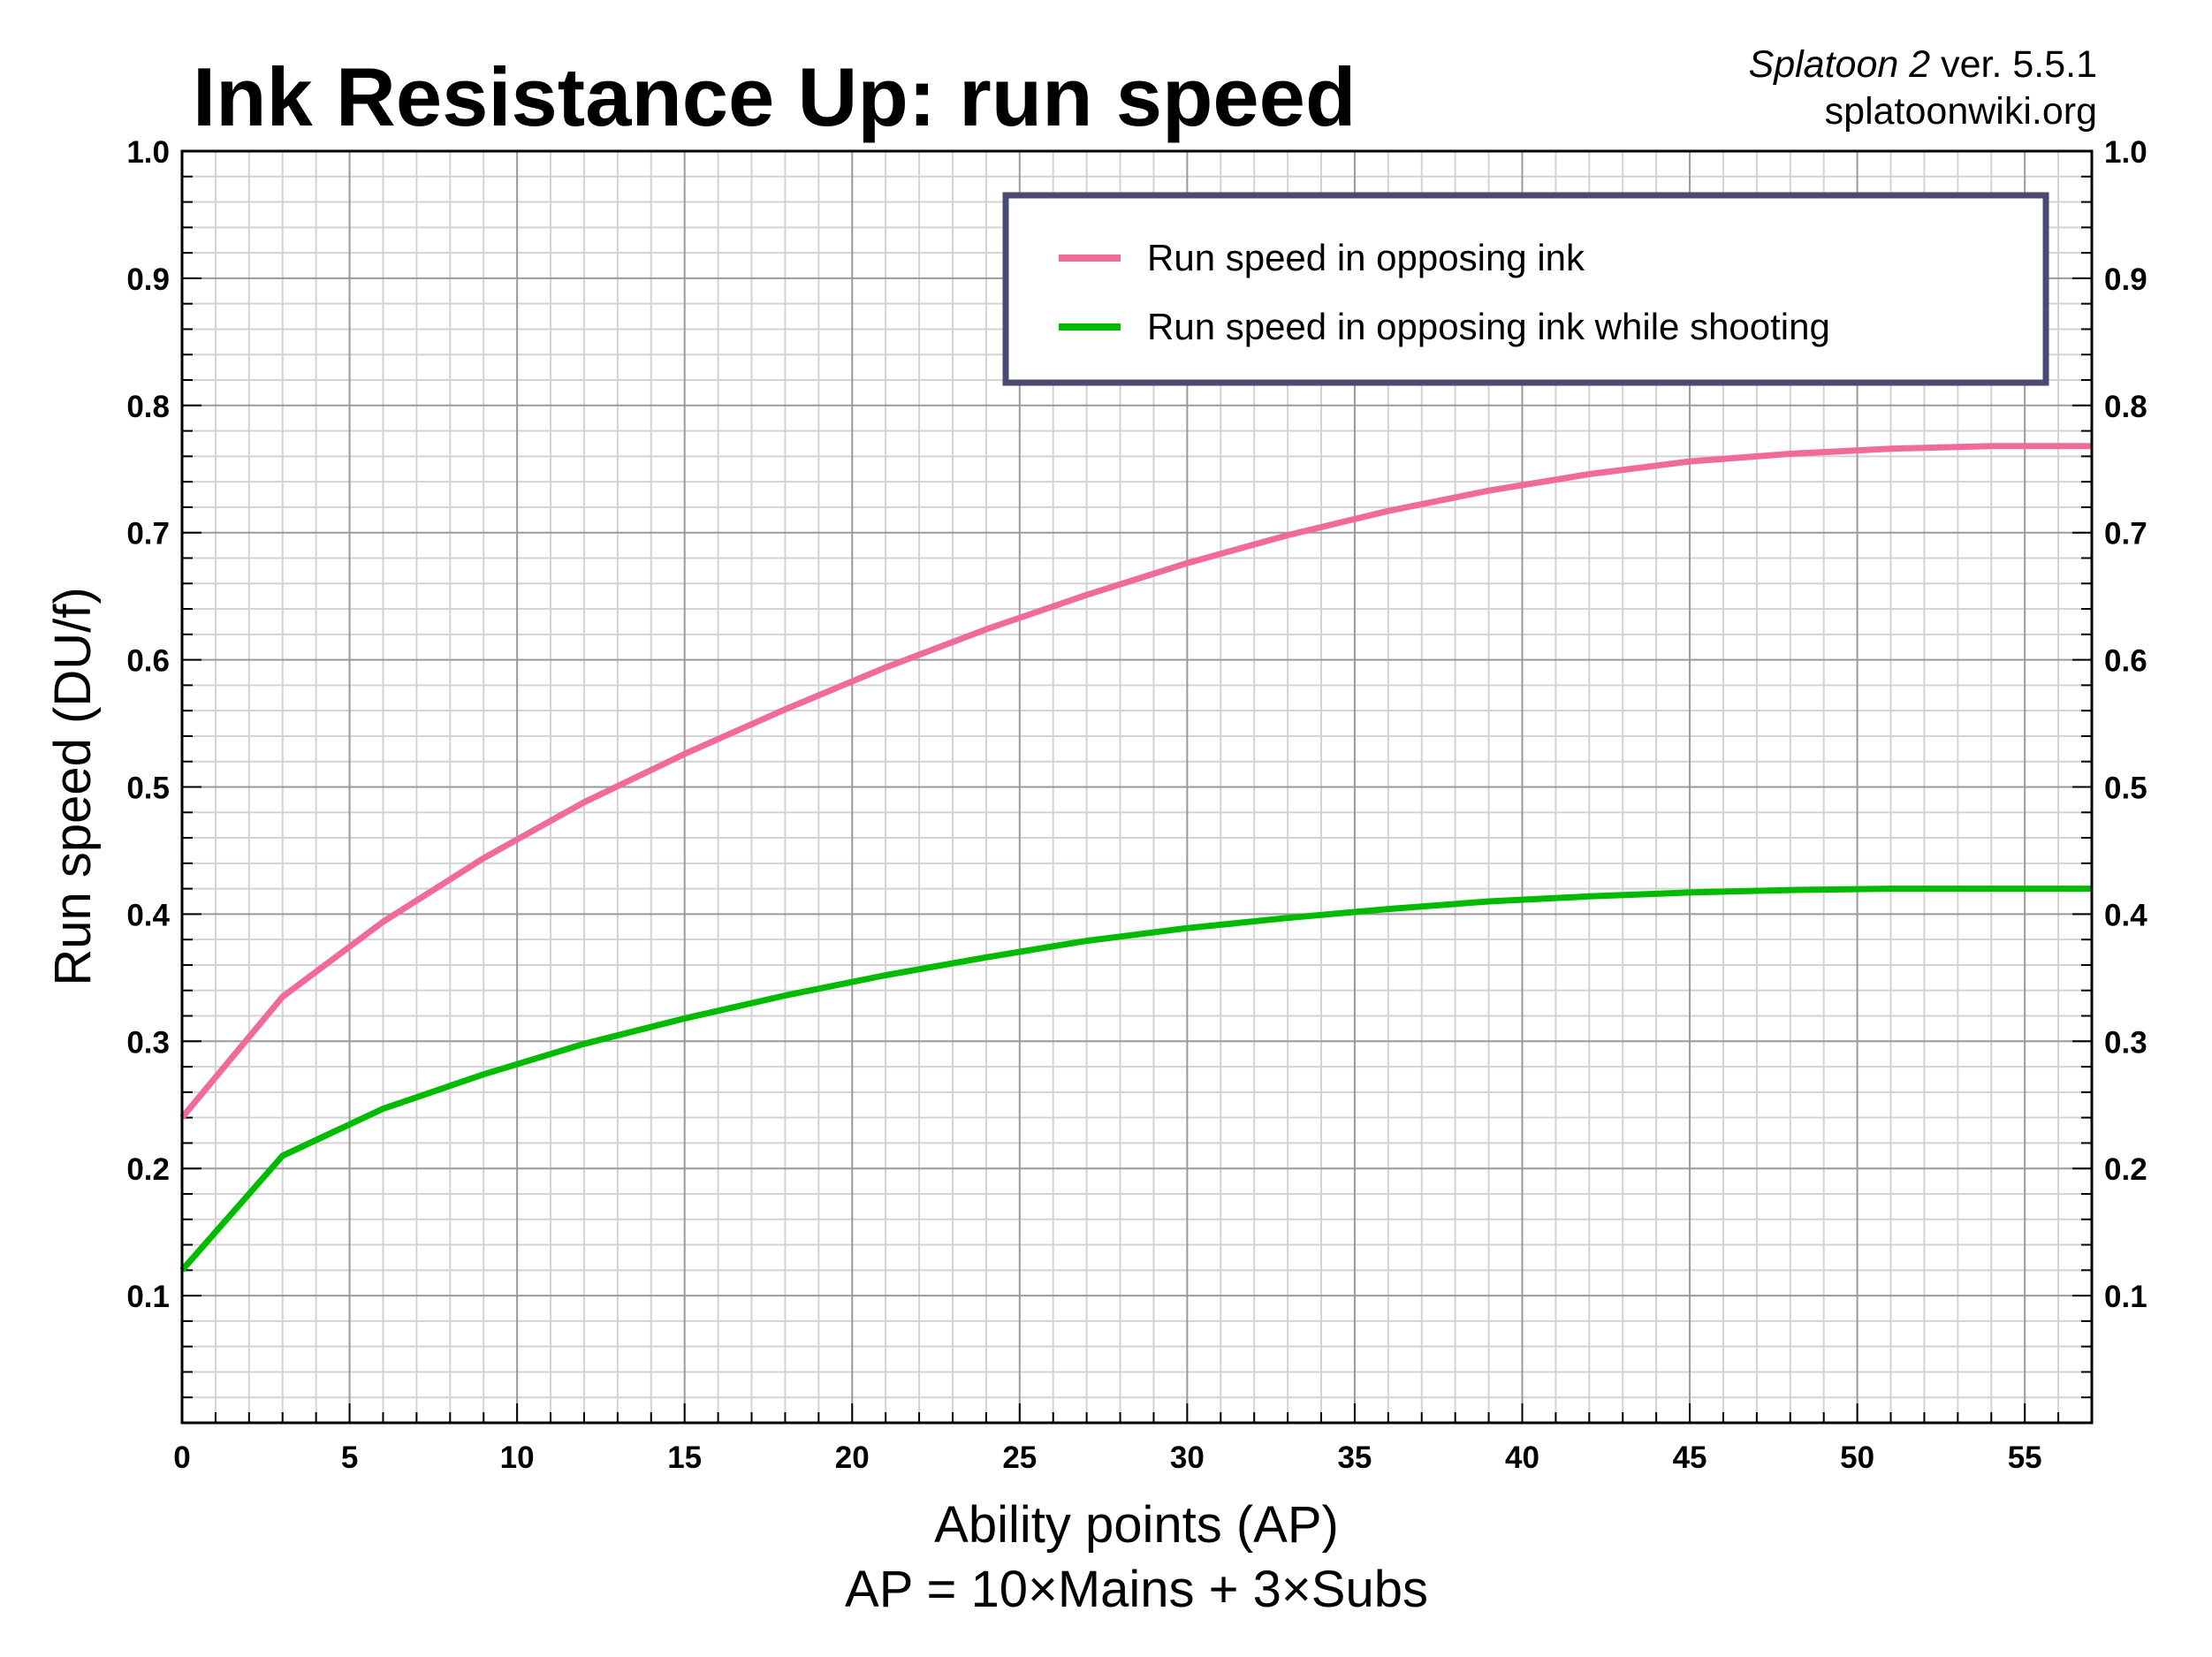  What do you see at coordinates (148, 1297) in the screenshot?
I see `y-tick-label-left: 0.1` at bounding box center [148, 1297].